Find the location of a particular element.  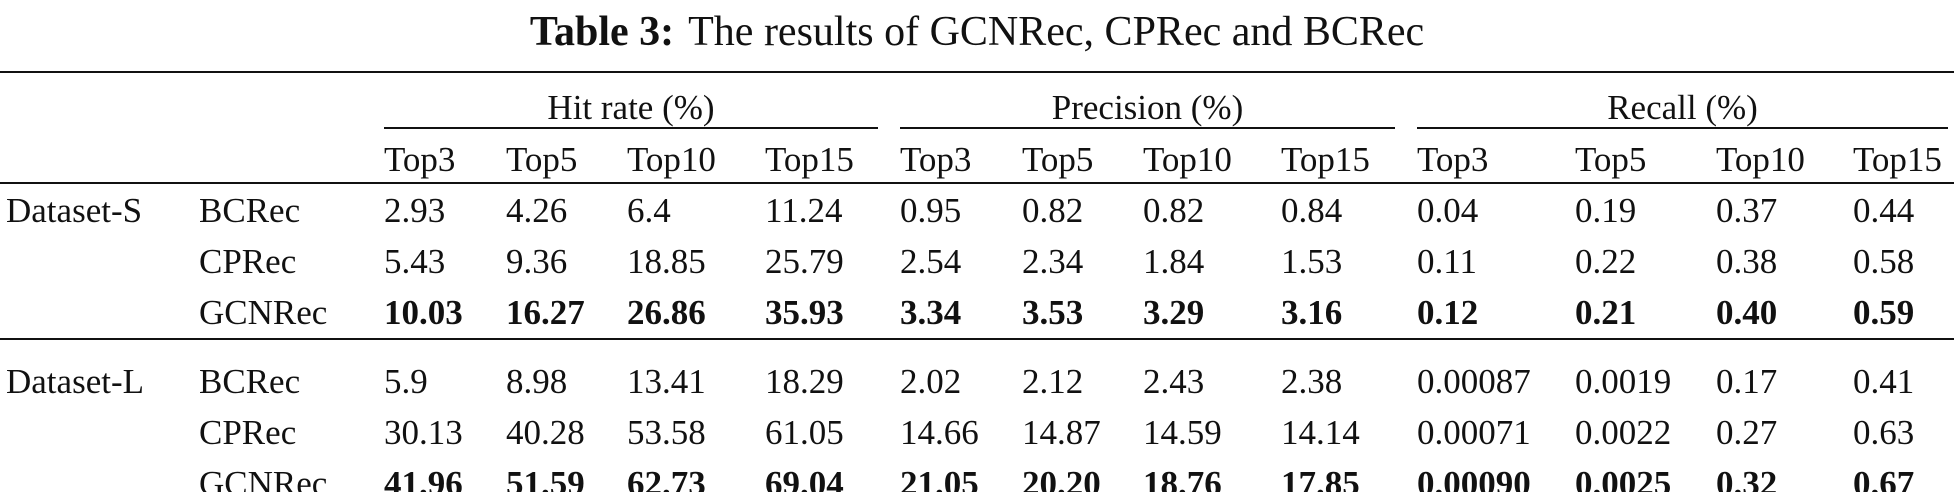

cell: 0.67 is located at coordinates (1884, 478).